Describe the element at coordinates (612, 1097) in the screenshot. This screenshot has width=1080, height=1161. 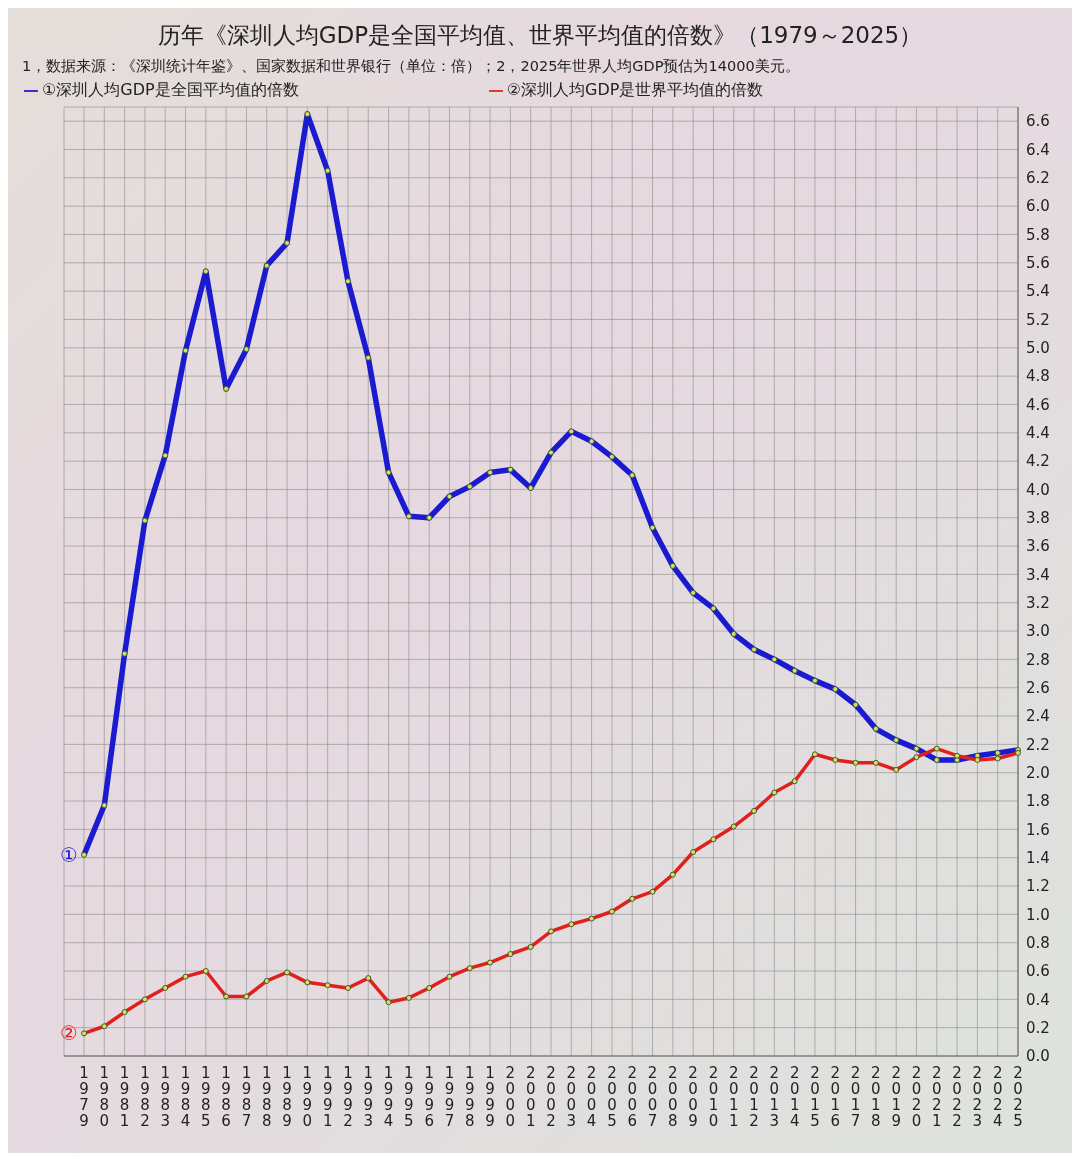
I see `x-tick-label: 2005` at that location.